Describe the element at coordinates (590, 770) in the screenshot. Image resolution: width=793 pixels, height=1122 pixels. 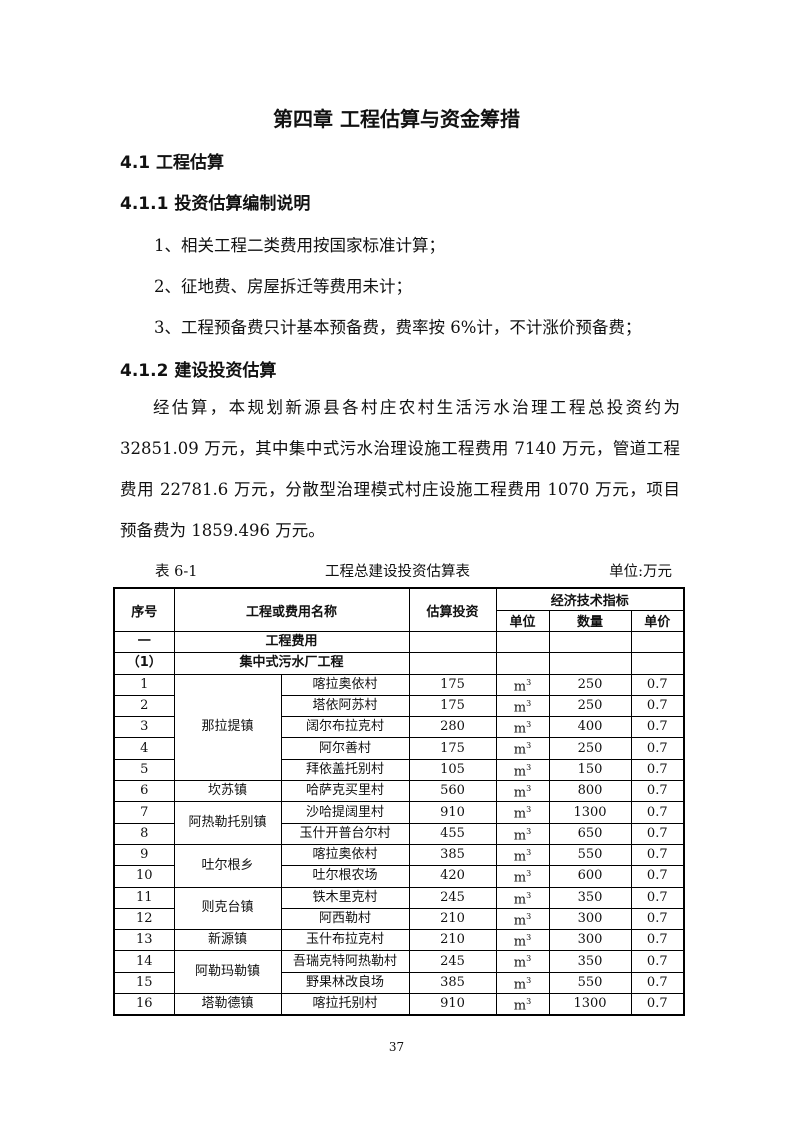
I see `qty-value: 150` at that location.